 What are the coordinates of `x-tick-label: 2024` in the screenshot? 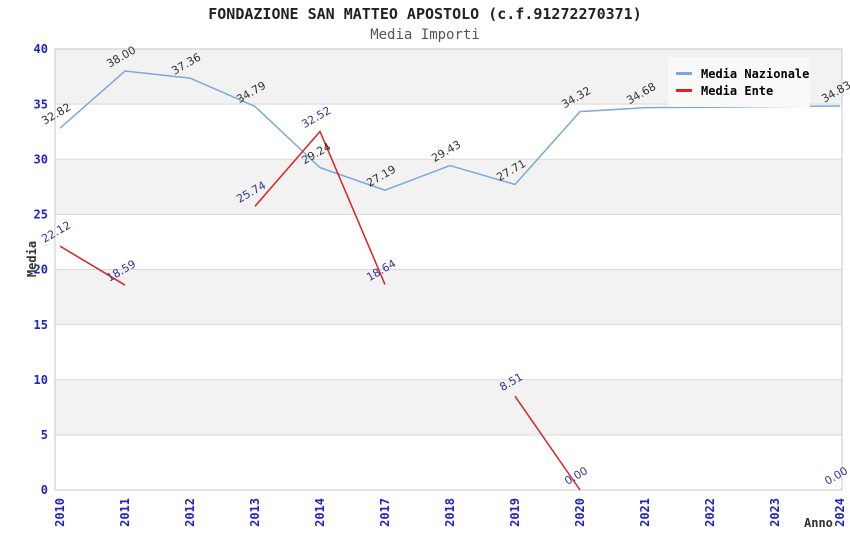 It's located at (840, 512).